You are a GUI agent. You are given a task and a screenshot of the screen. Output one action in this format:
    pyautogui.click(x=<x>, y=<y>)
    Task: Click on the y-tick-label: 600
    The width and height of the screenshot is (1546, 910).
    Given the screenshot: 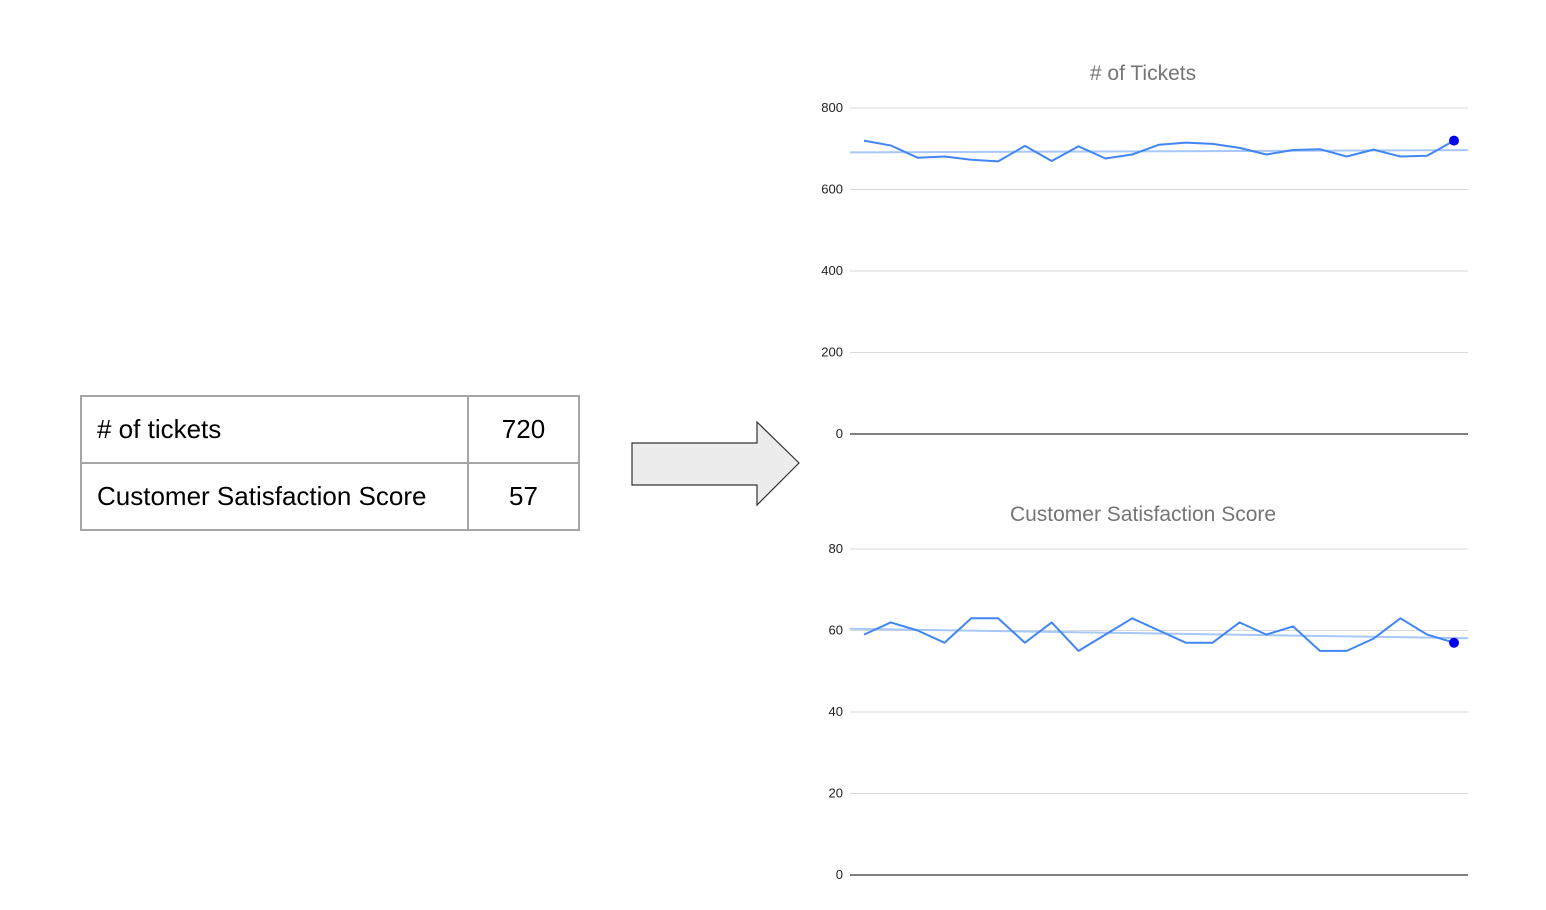 What is the action you would take?
    pyautogui.click(x=832, y=189)
    